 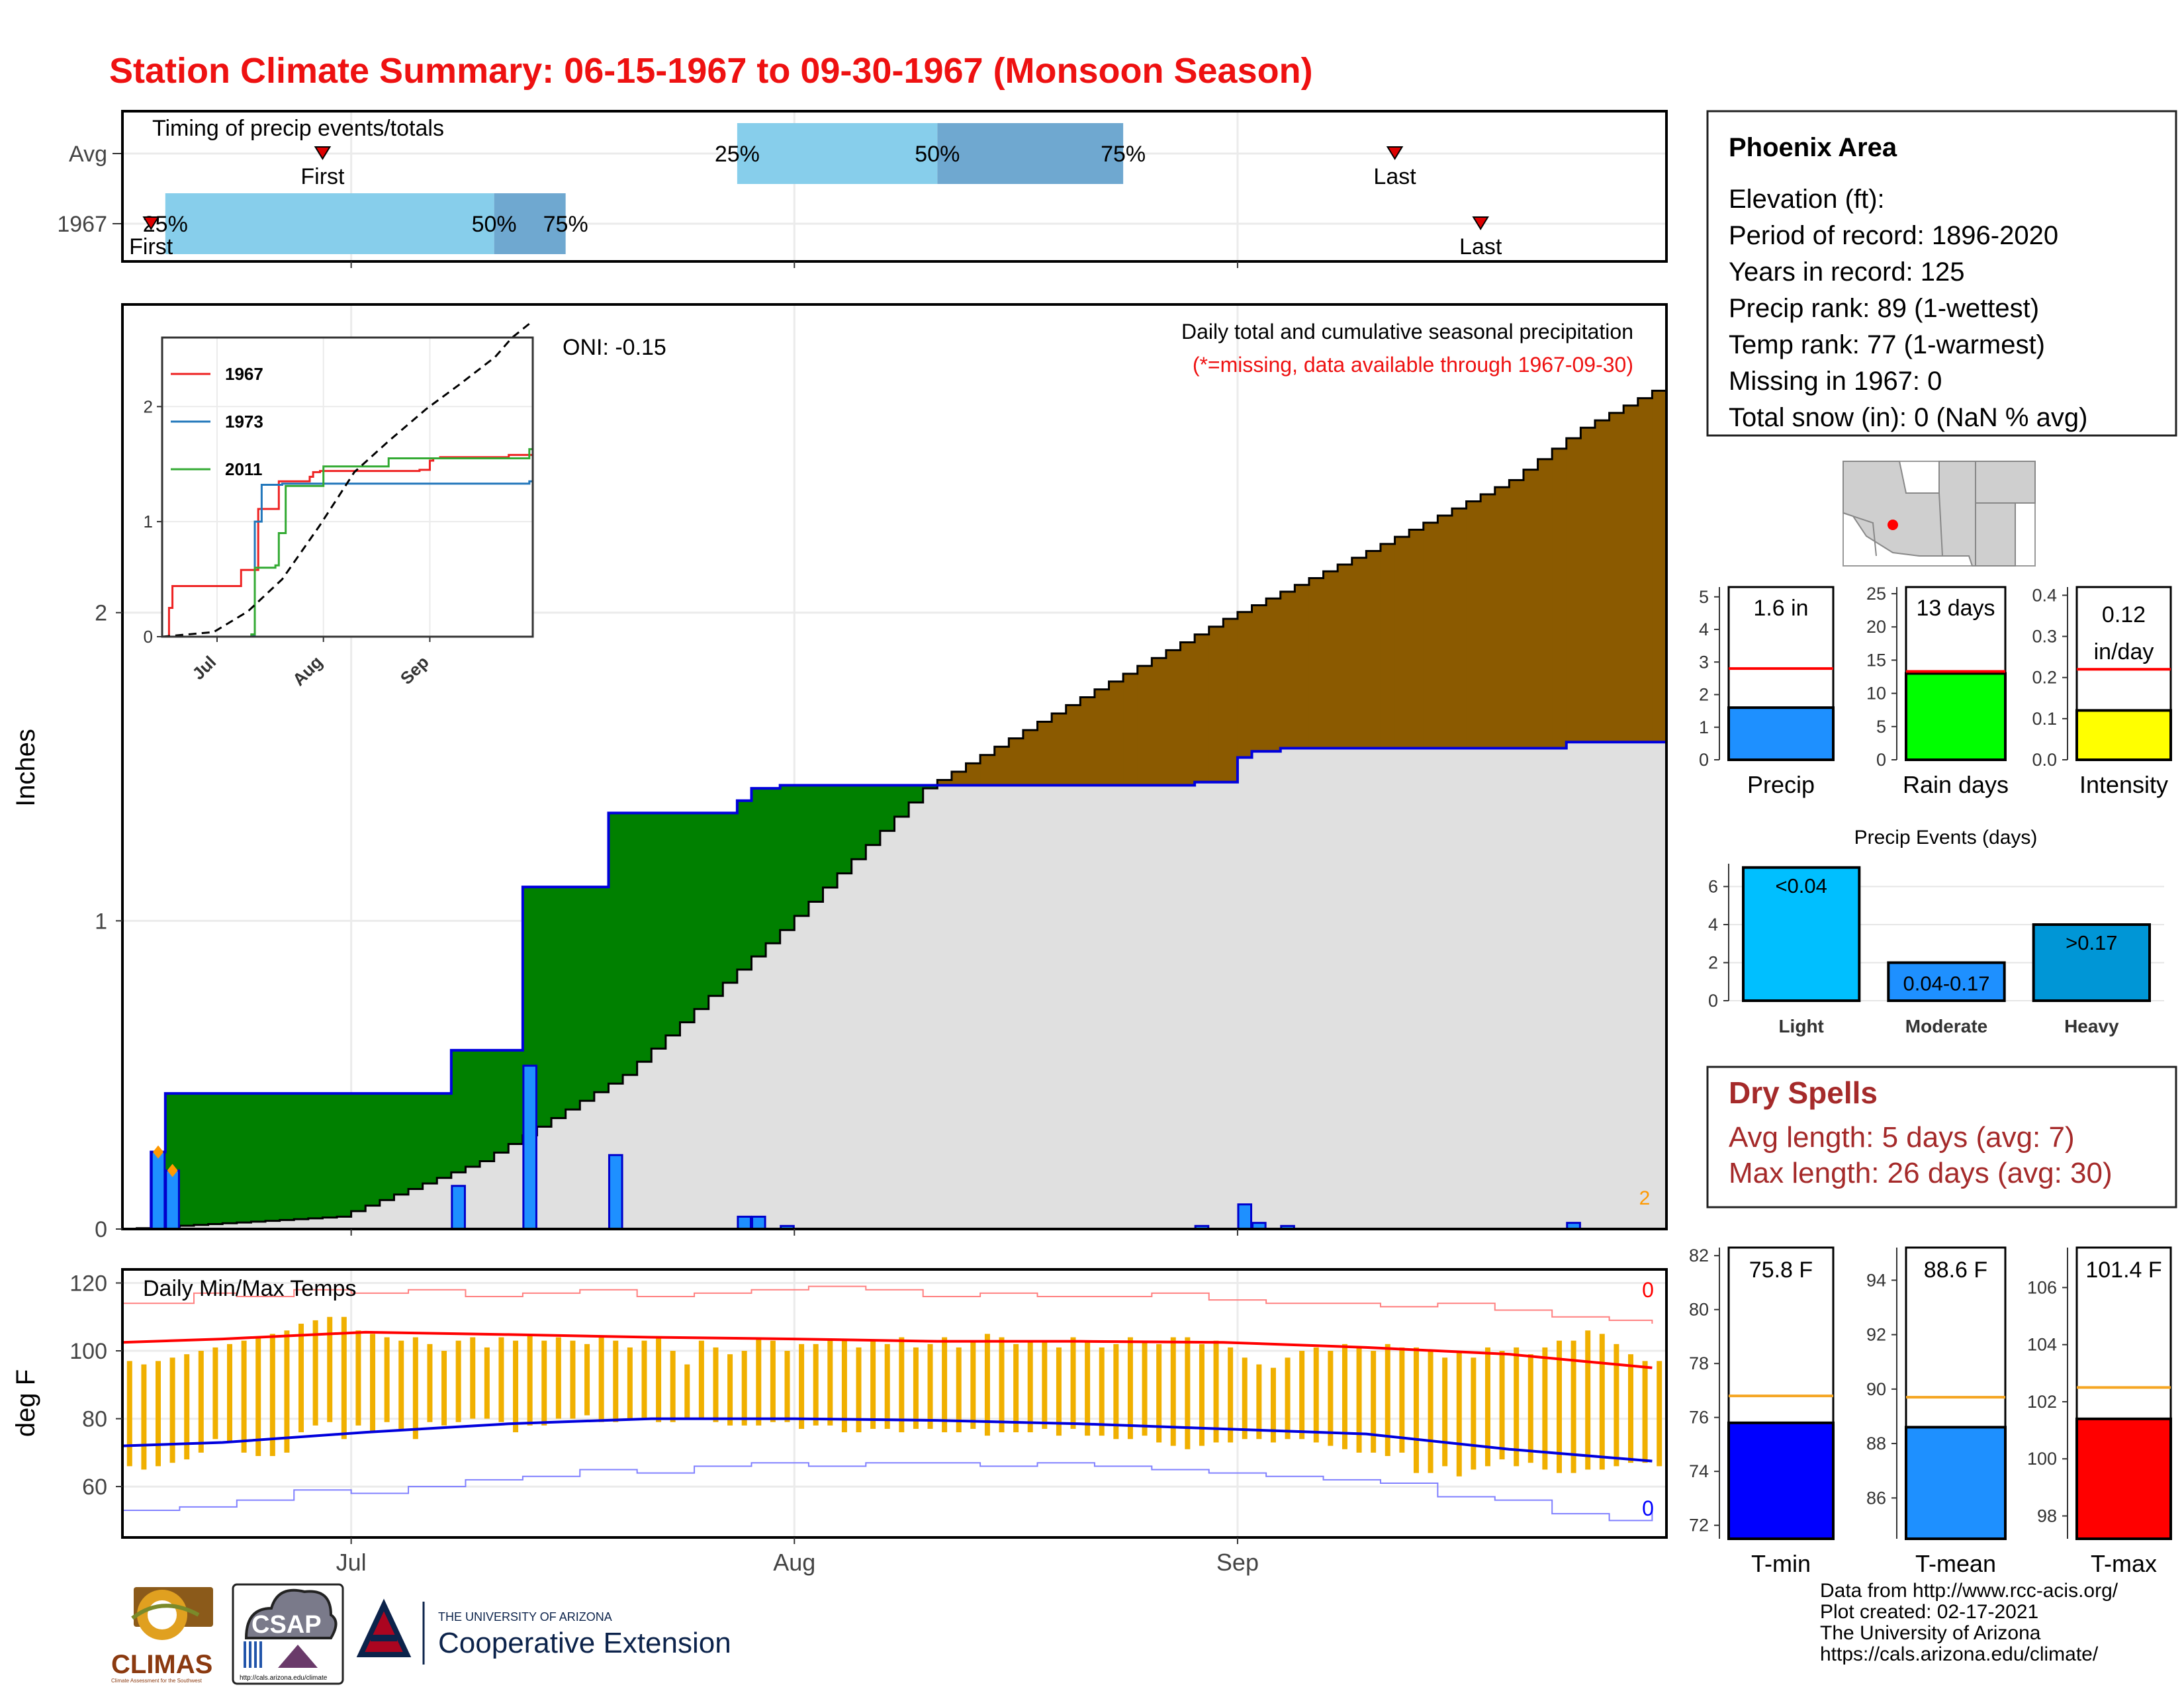 What do you see at coordinates (1801, 934) in the screenshot?
I see `events-bar-light` at bounding box center [1801, 934].